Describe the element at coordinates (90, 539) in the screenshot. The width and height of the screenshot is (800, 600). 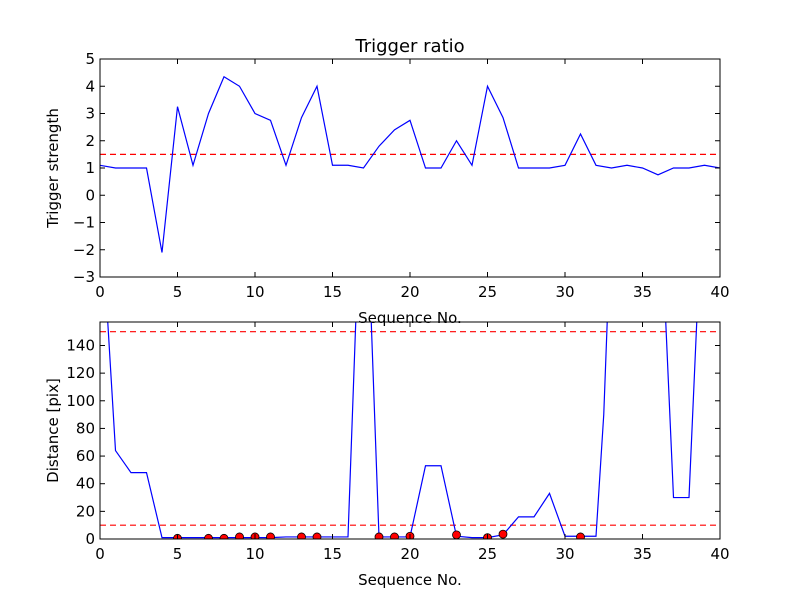
I see `bottom-y-tick-label: 0` at that location.